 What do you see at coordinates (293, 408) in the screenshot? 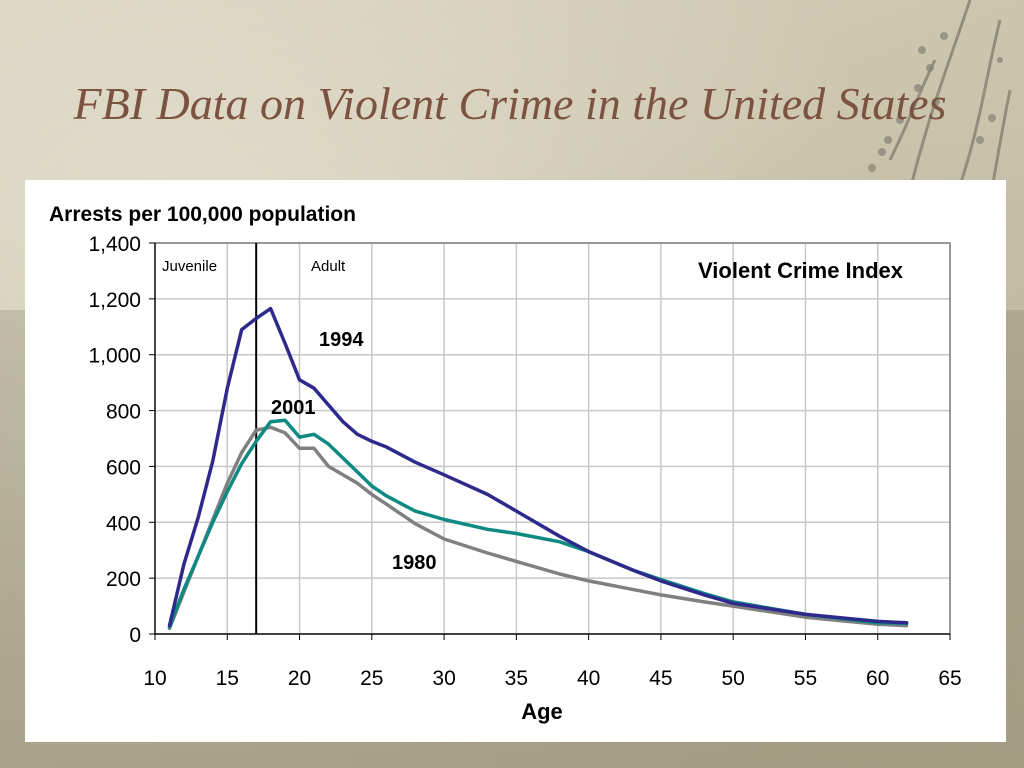
I see `series-label-2001: 2001` at bounding box center [293, 408].